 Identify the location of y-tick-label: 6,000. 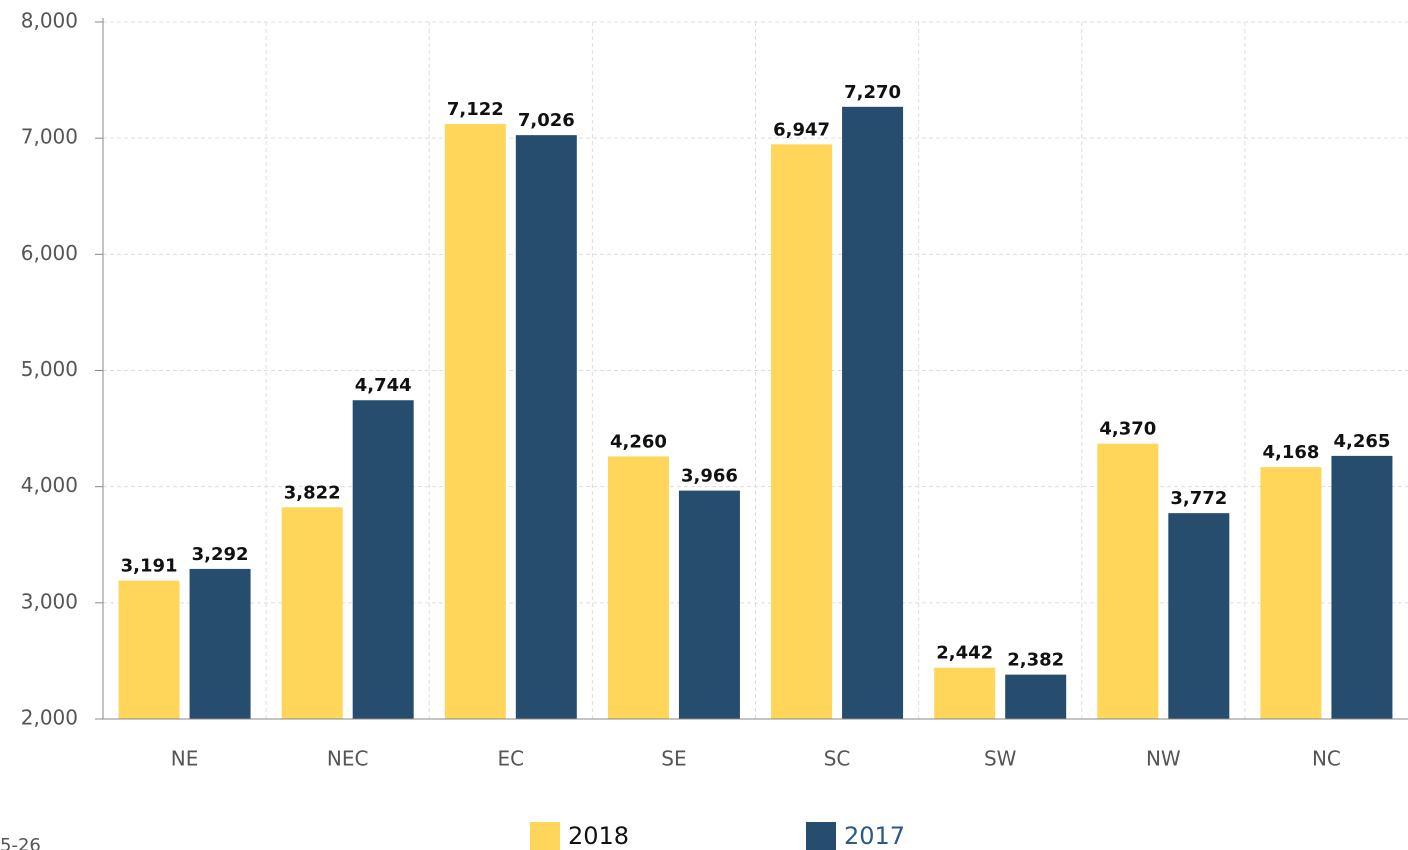
(49, 253).